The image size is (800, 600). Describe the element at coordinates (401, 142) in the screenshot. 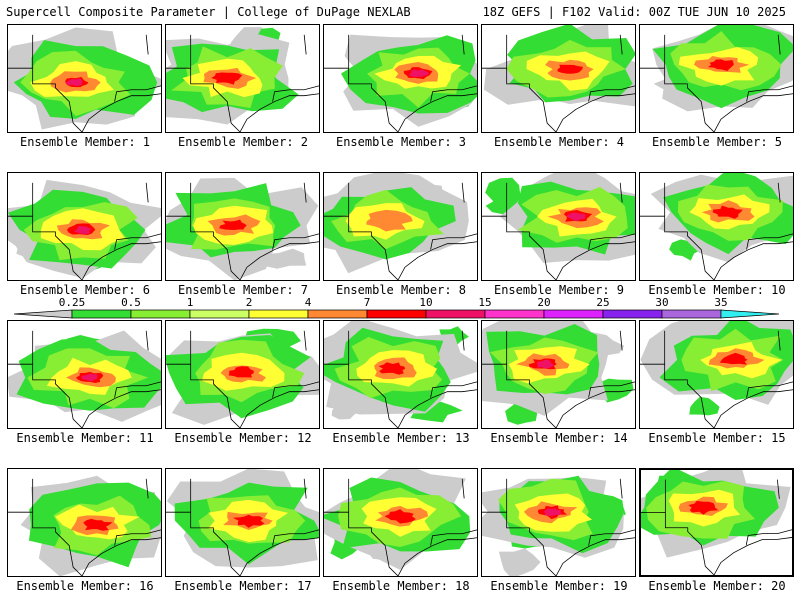

I see `ensemble-member-label: Ensemble Member: 3` at that location.